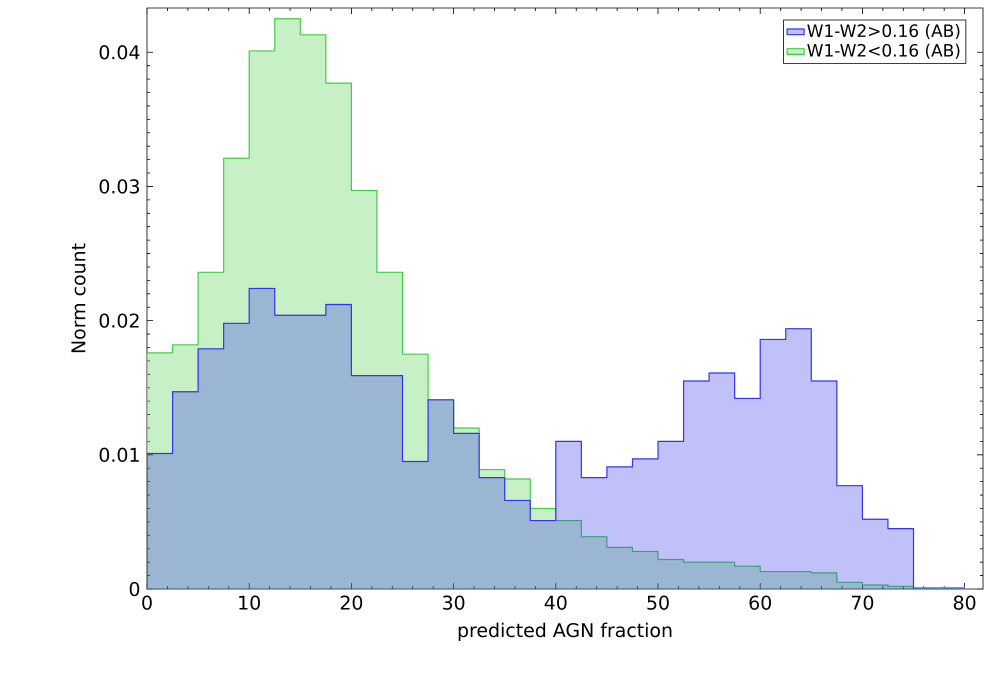  Describe the element at coordinates (119, 186) in the screenshot. I see `y-tick-label: 0.03` at that location.